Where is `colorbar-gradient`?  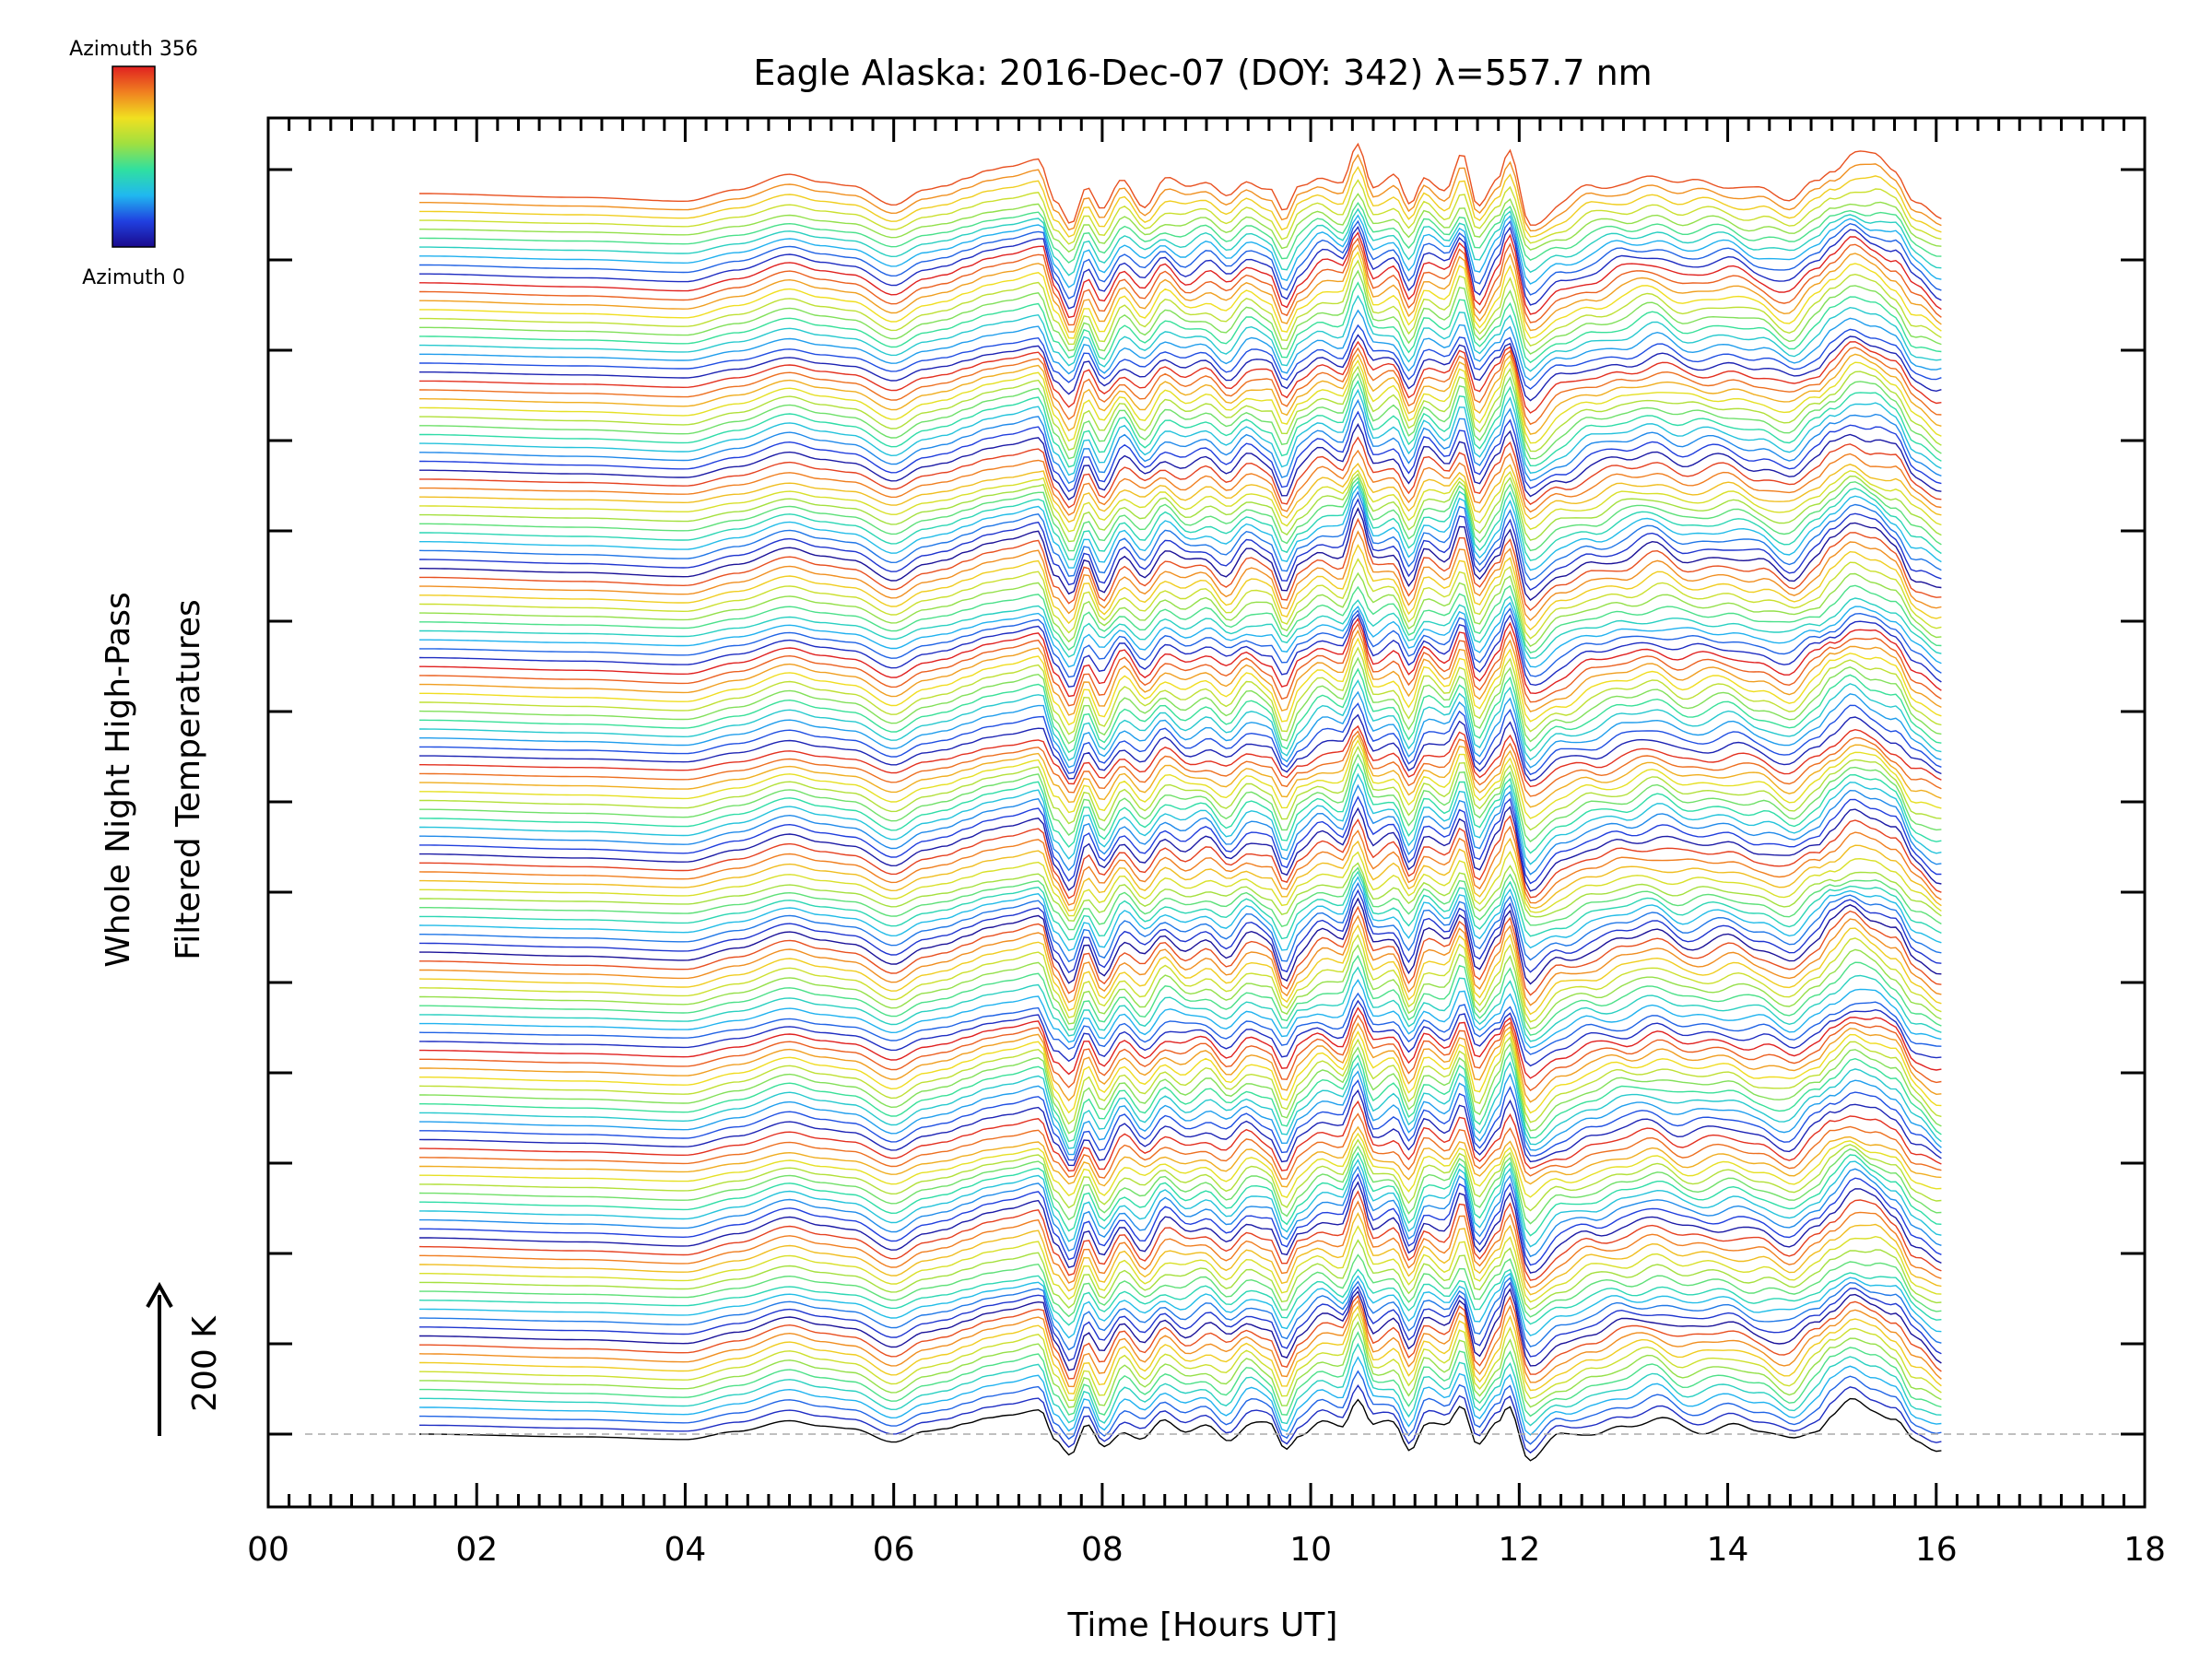
colorbar-gradient is located at coordinates (134, 156).